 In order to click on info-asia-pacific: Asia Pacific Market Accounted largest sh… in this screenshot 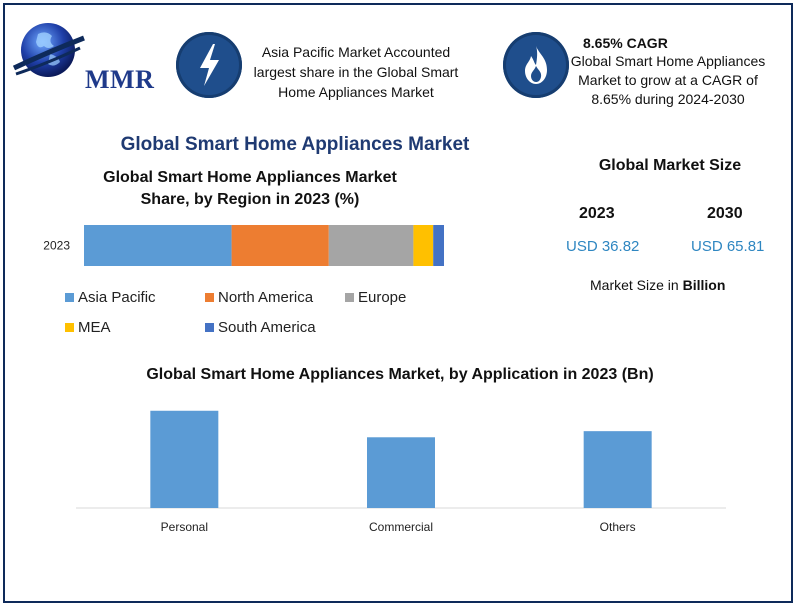, I will do `click(356, 72)`.